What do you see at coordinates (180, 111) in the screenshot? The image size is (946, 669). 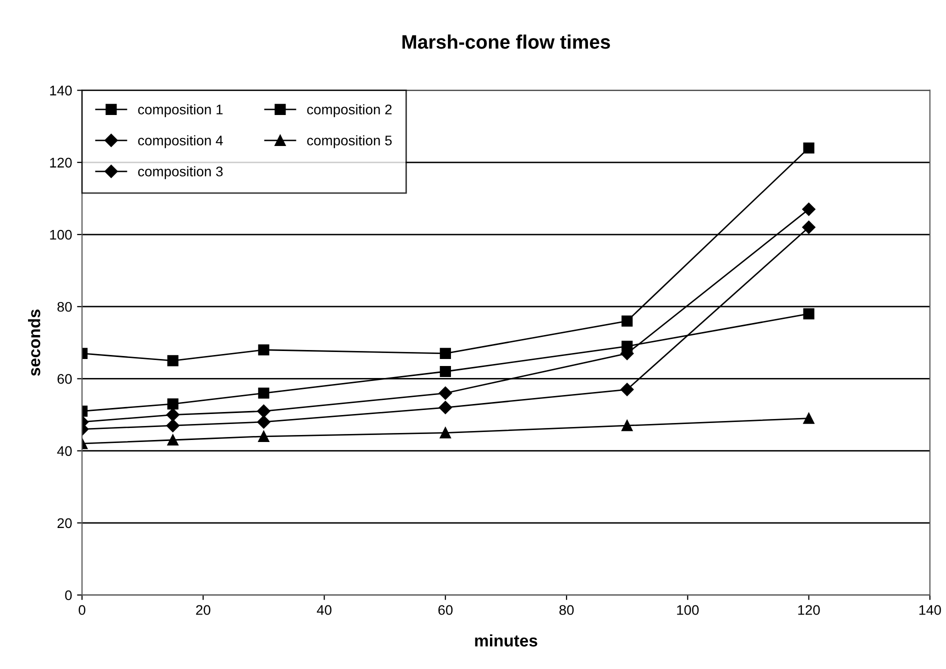 I see `legend-label: composition 1` at bounding box center [180, 111].